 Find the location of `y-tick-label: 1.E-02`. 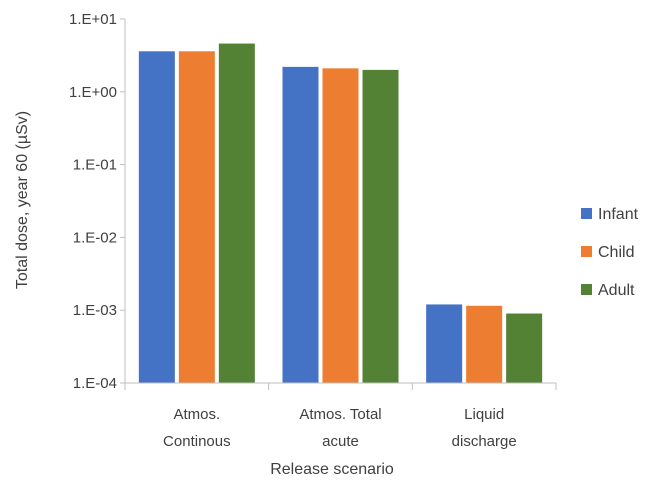

y-tick-label: 1.E-02 is located at coordinates (95, 237).